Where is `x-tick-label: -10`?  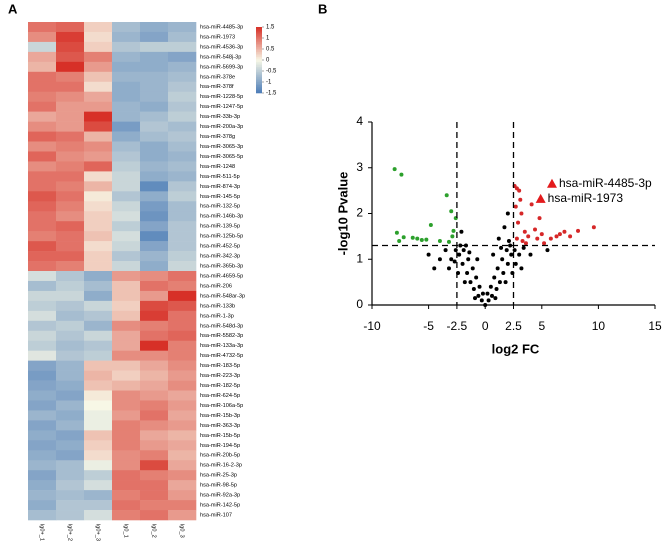
x-tick-label: -10 is located at coordinates (372, 326).